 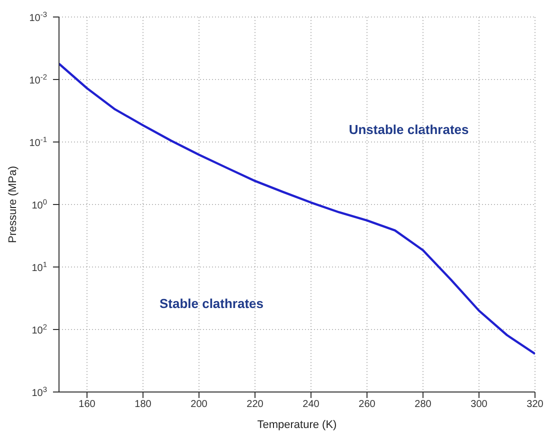 I want to click on x-tick-label: 280, so click(x=423, y=404).